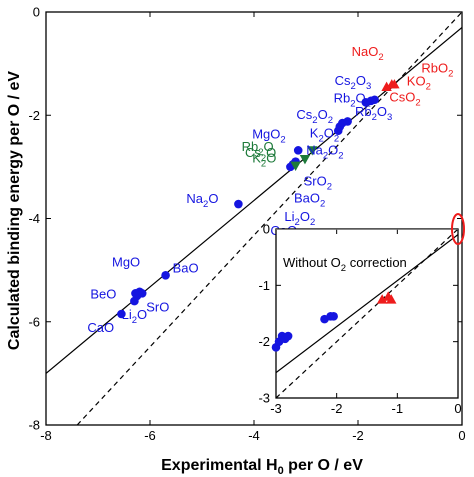 The image size is (474, 477). Describe the element at coordinates (345, 264) in the screenshot. I see `inset-annotation: Without O2 correction` at that location.